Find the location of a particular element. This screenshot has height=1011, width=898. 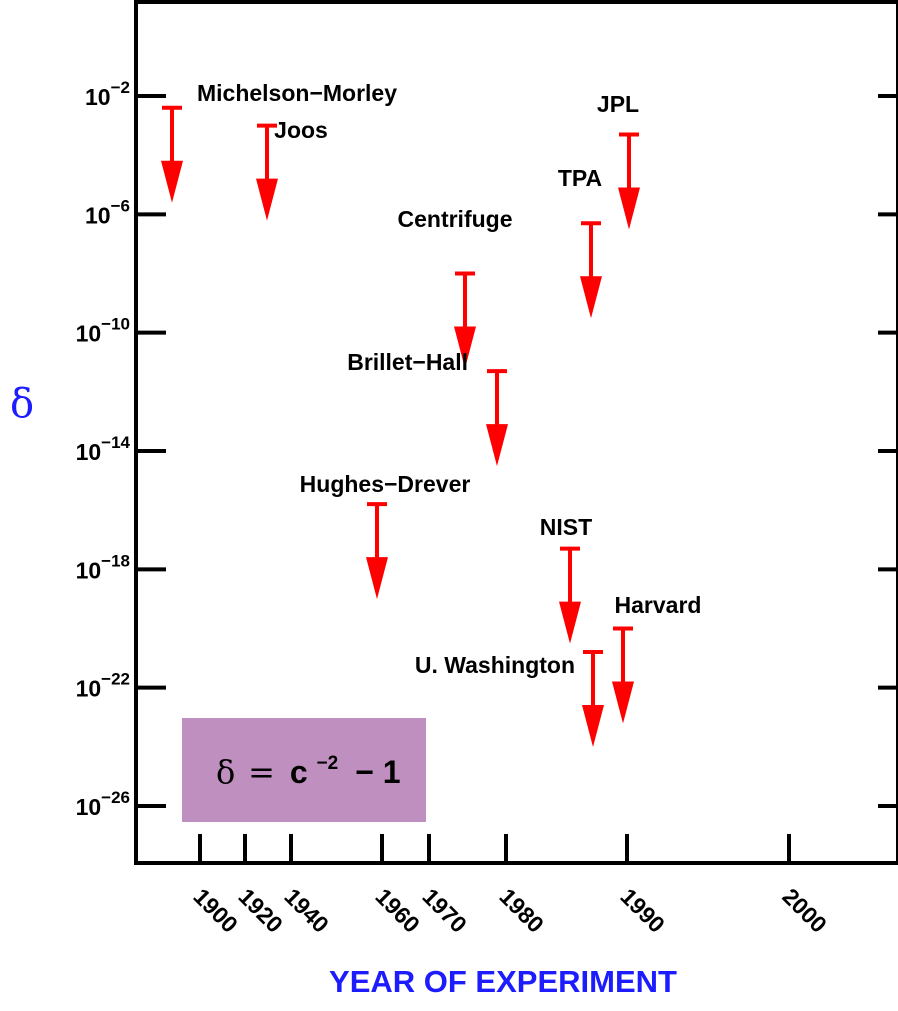

x-tick-label: 1990 is located at coordinates (642, 910).